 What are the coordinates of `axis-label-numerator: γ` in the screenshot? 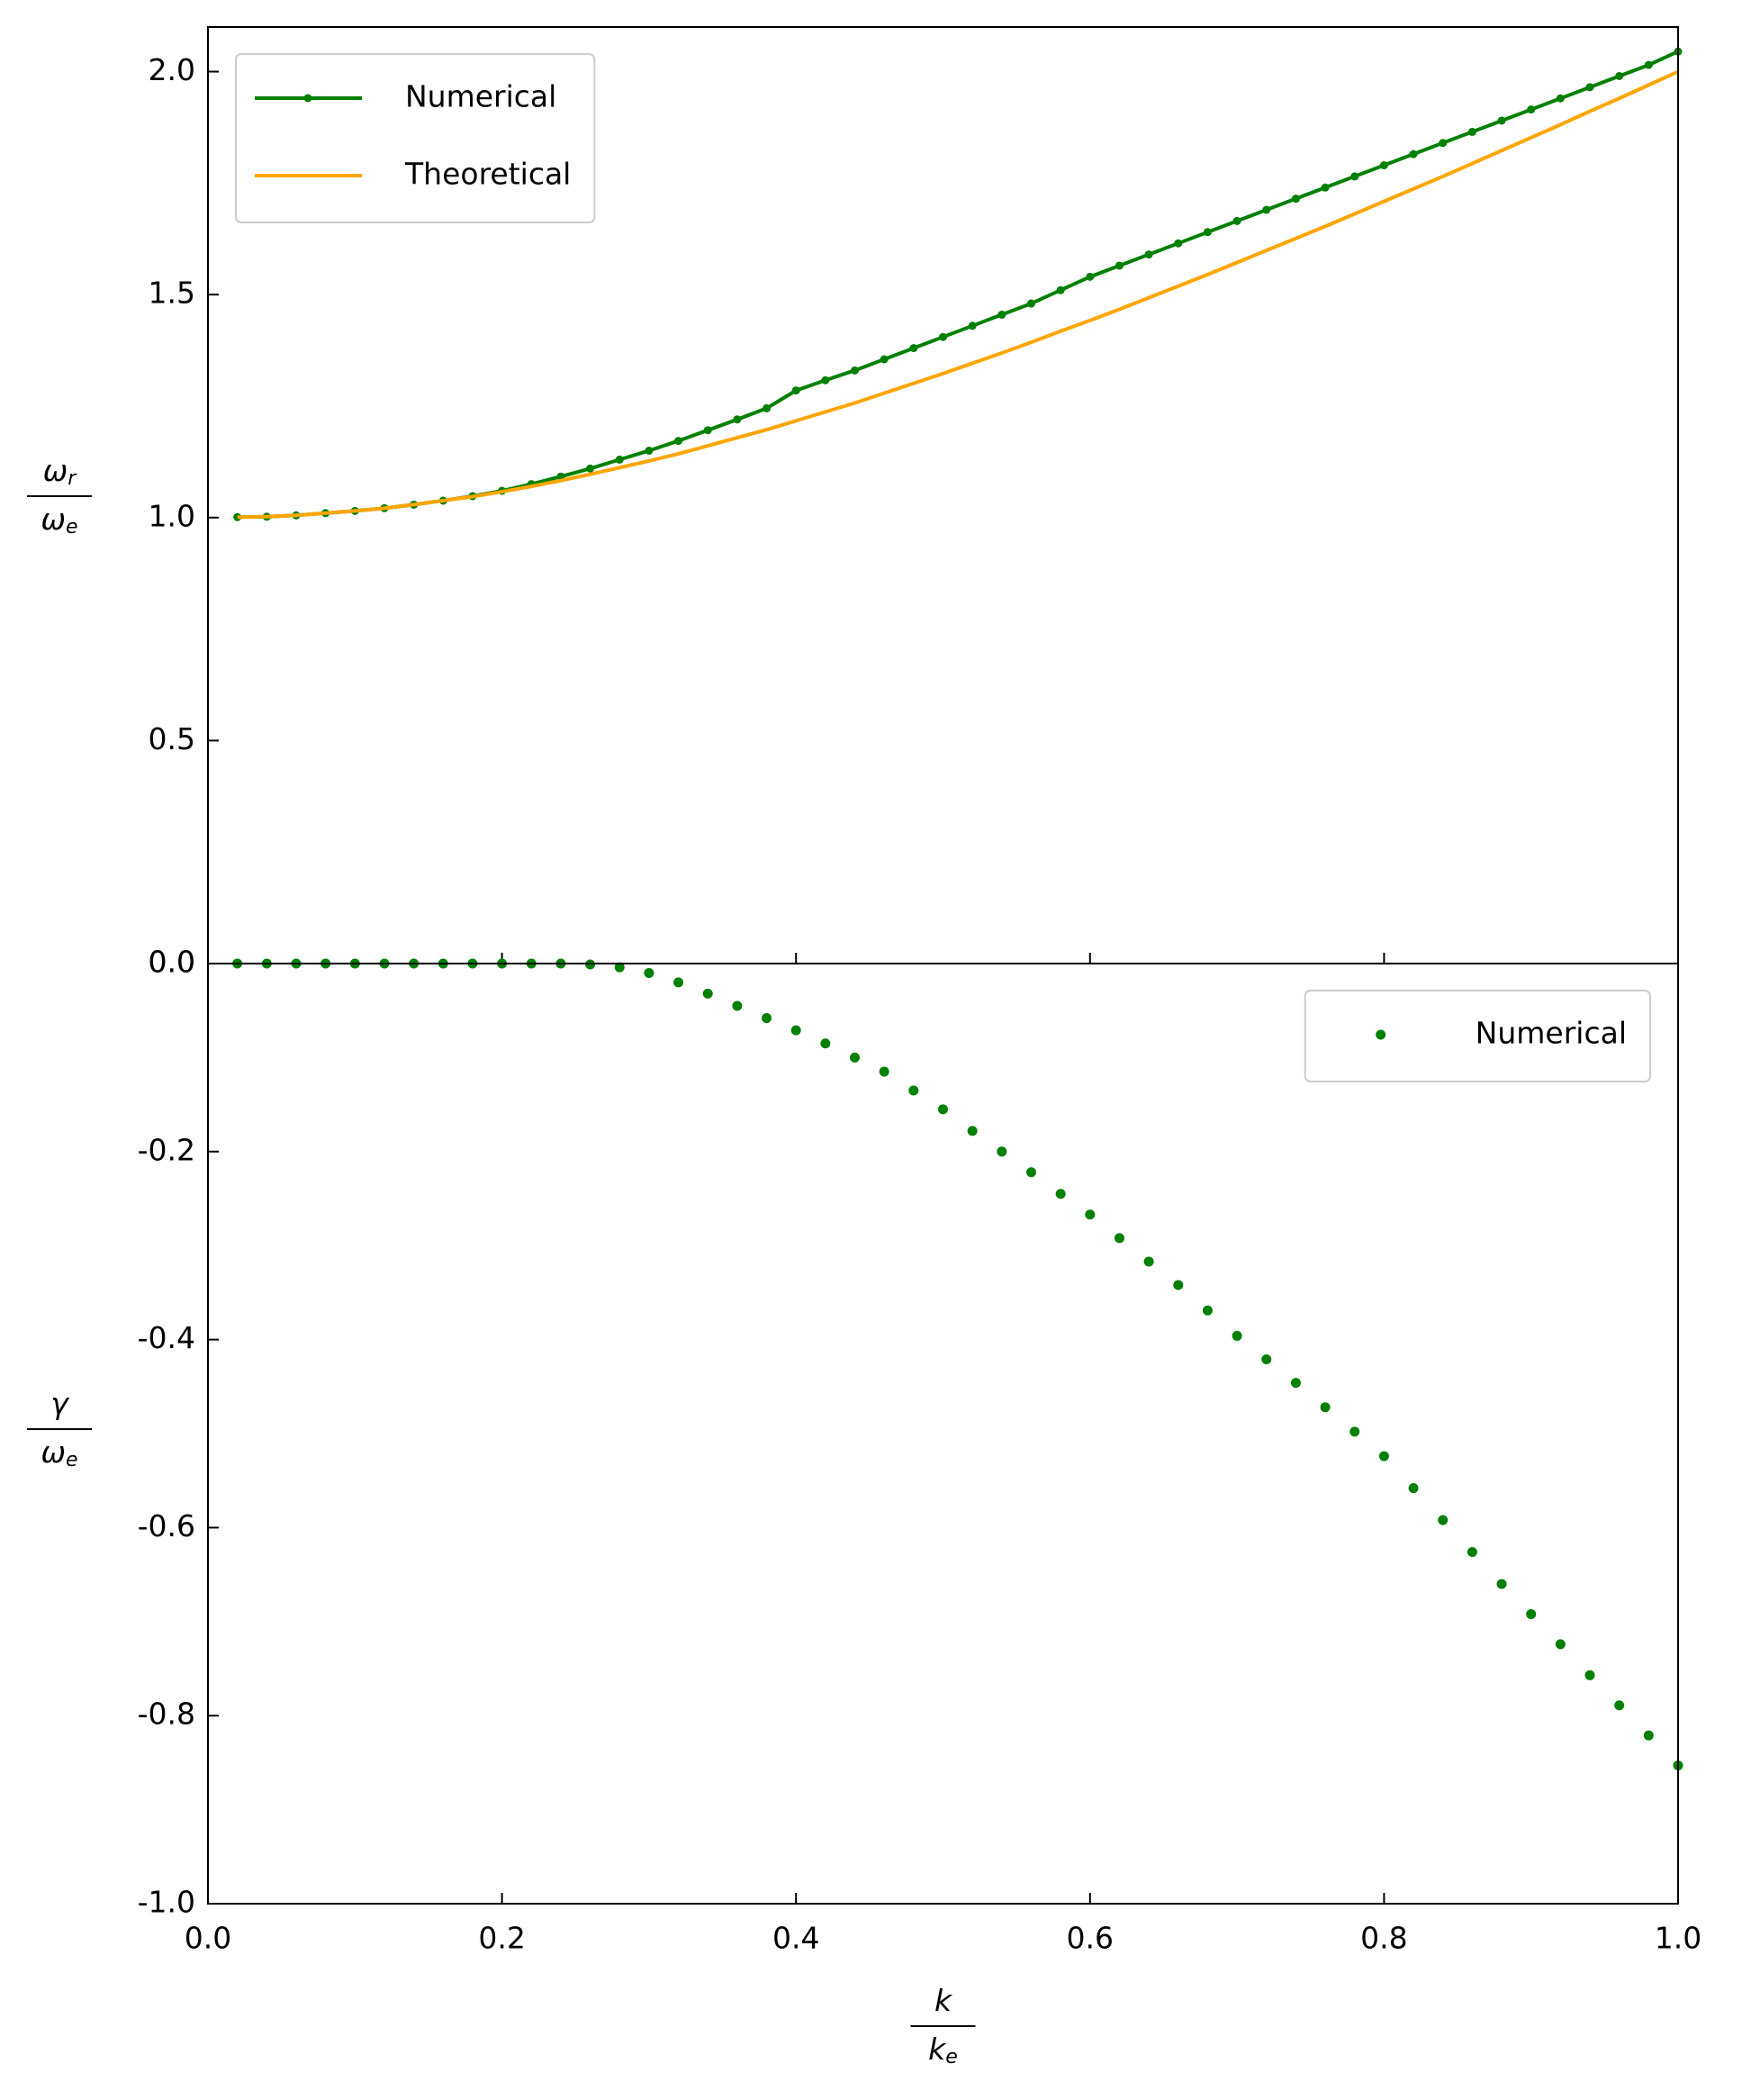 It's located at (59, 1403).